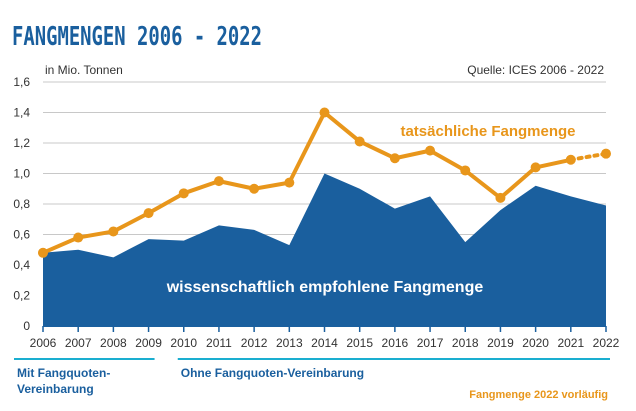 The width and height of the screenshot is (636, 411). I want to click on x-tick-label: 2006, so click(43, 343).